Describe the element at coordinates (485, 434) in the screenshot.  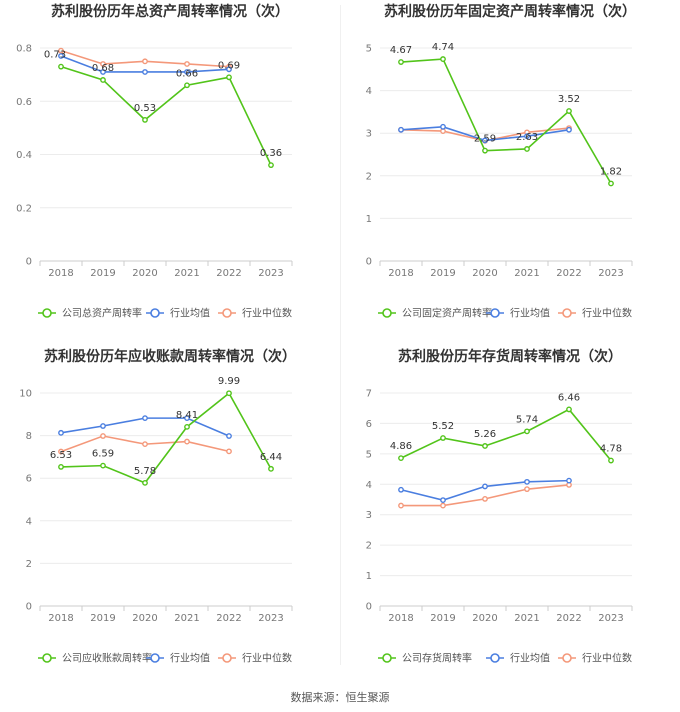
I see `data-label: 5.26` at that location.